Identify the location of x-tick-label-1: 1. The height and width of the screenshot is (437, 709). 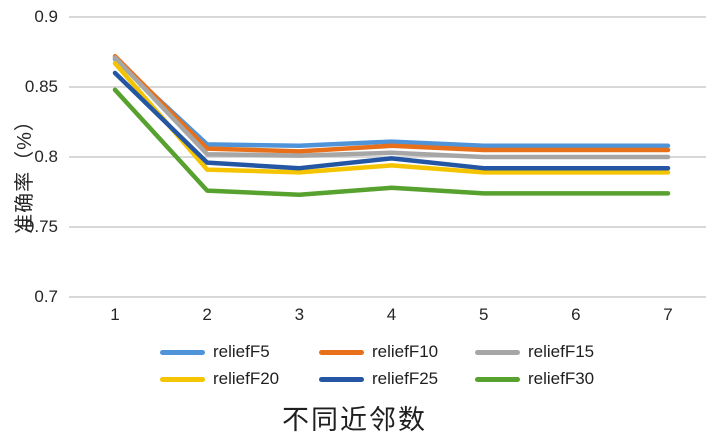
(115, 314).